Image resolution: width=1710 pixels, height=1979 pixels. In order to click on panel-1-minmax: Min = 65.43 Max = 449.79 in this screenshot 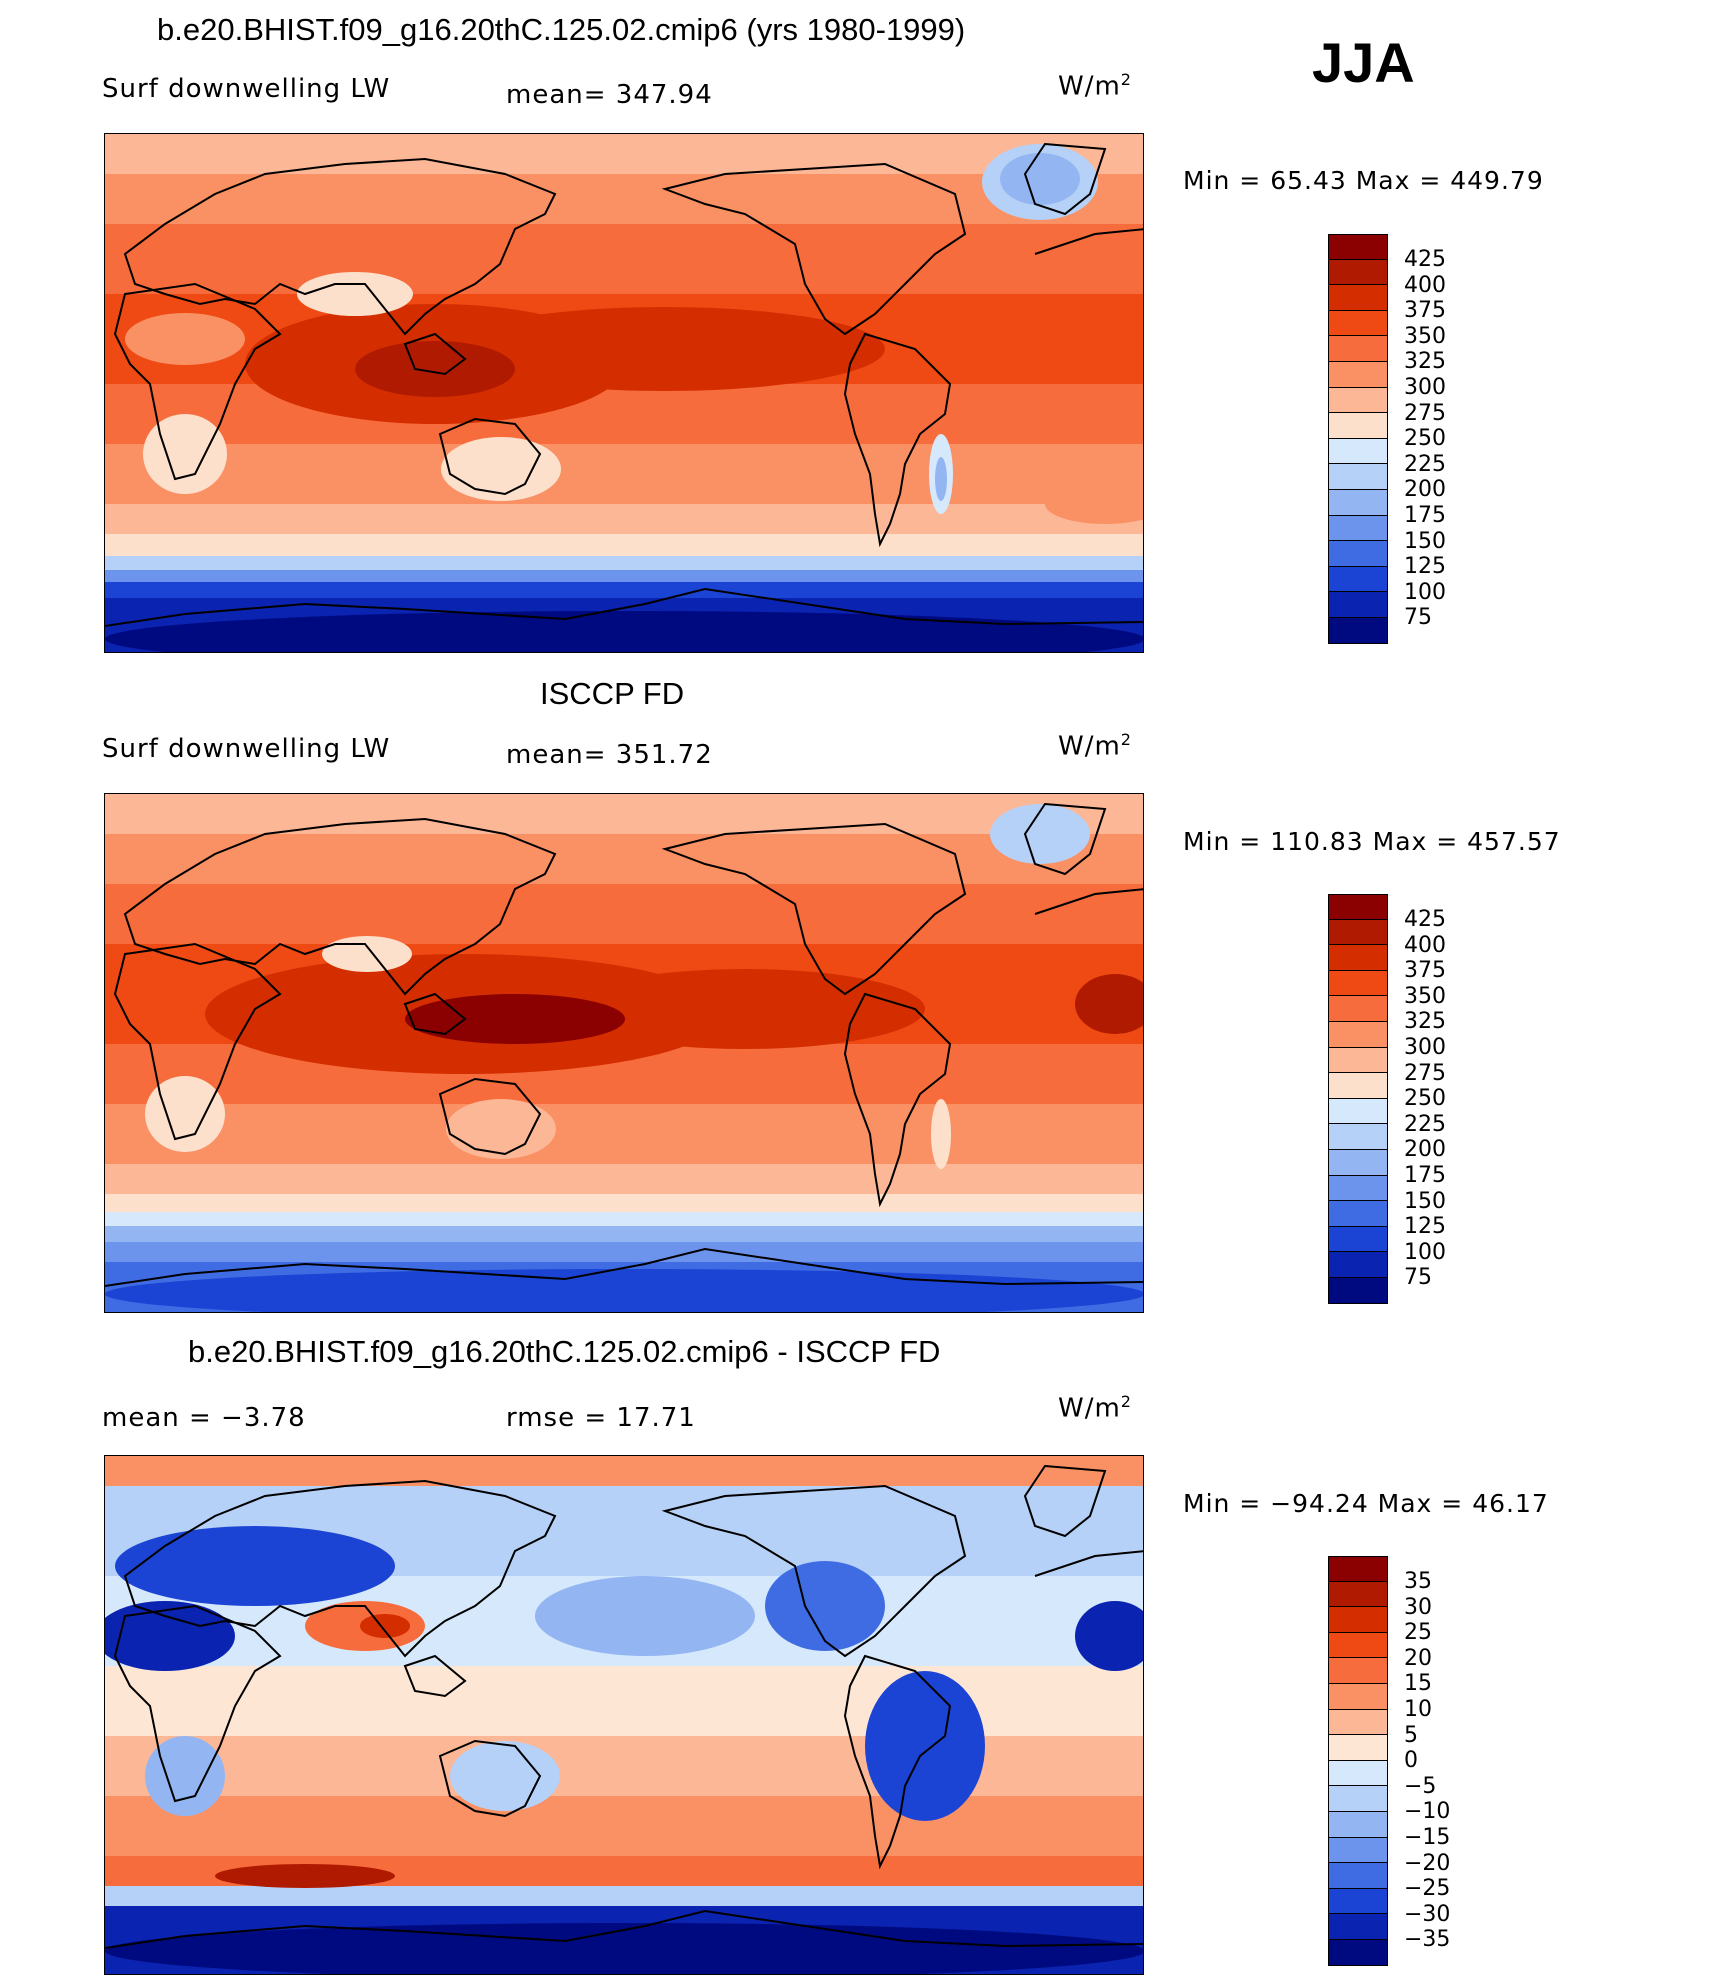, I will do `click(1363, 180)`.